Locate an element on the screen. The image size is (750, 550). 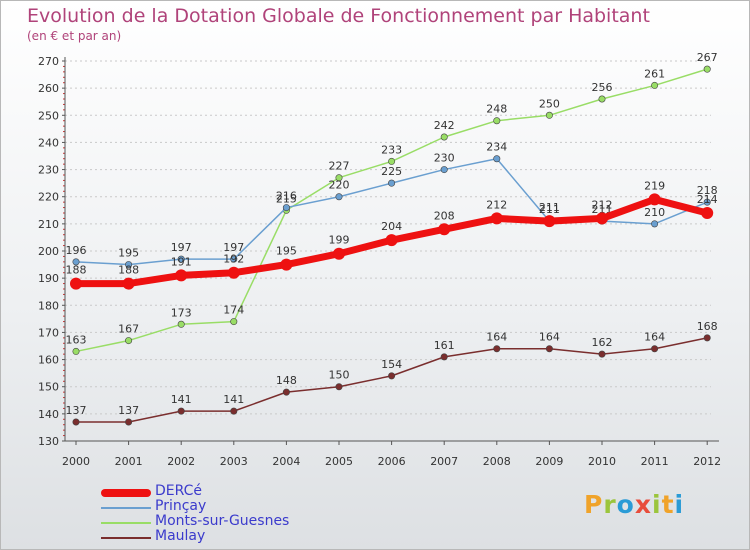
x-tick-label: 2007 is located at coordinates (444, 461).